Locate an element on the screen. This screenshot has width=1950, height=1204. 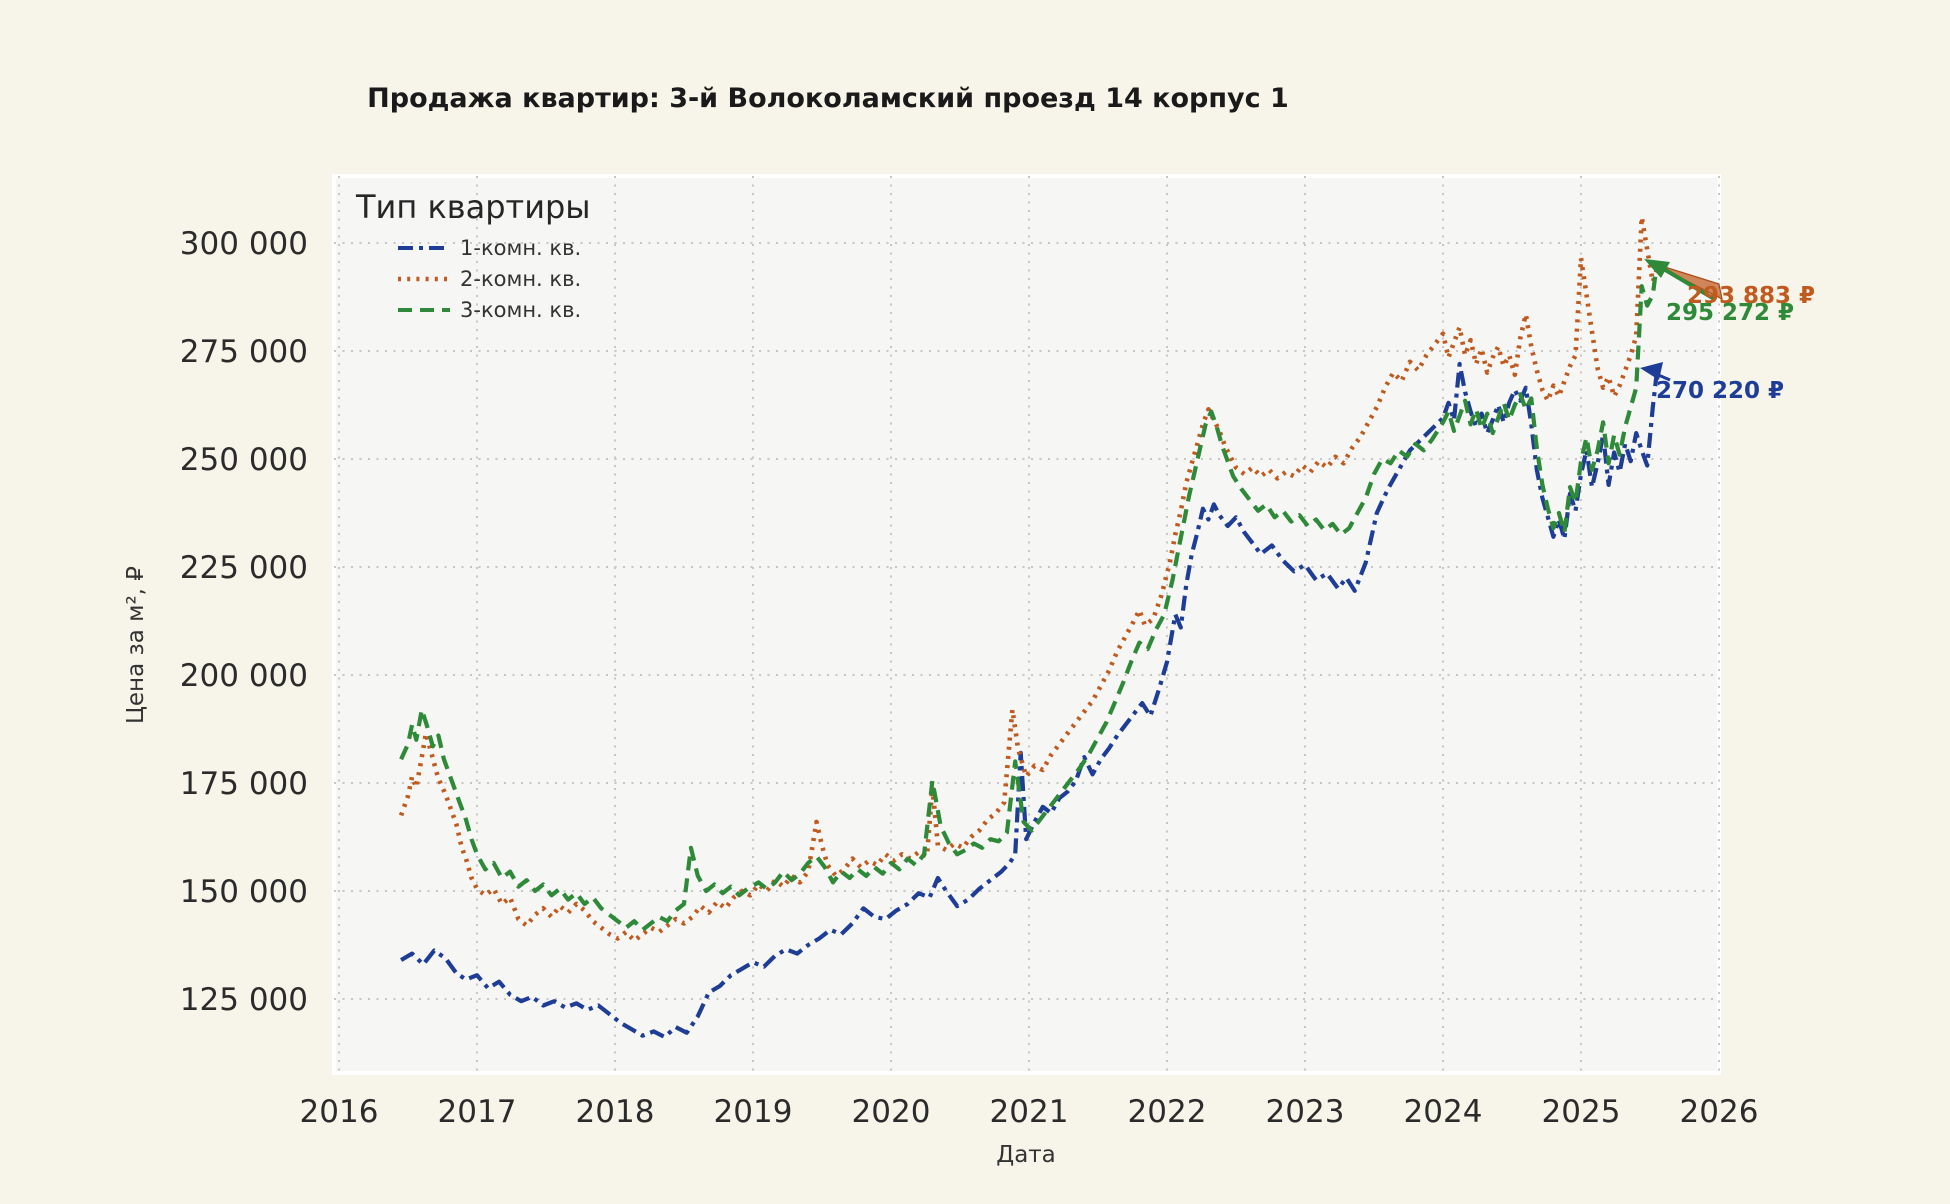
x-tick-label: 2016 is located at coordinates (339, 1112).